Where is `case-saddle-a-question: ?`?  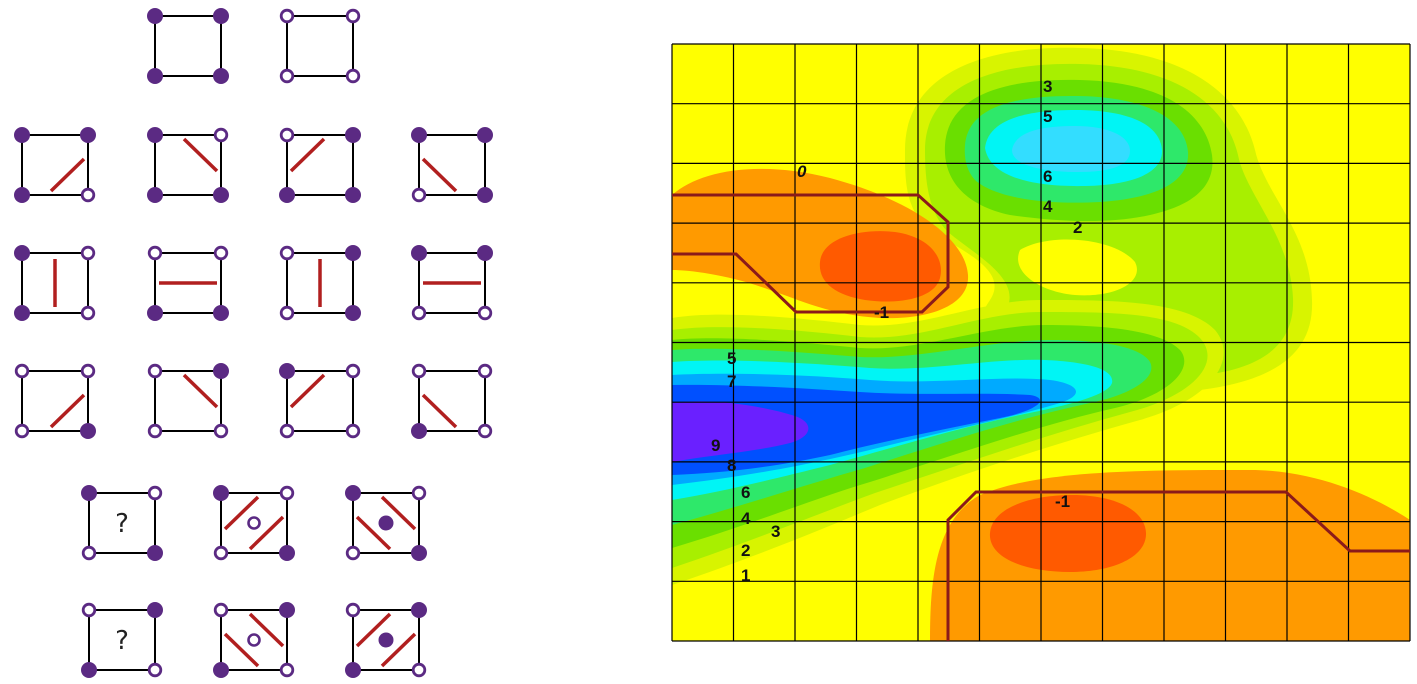
case-saddle-a-question: ? is located at coordinates (122, 523).